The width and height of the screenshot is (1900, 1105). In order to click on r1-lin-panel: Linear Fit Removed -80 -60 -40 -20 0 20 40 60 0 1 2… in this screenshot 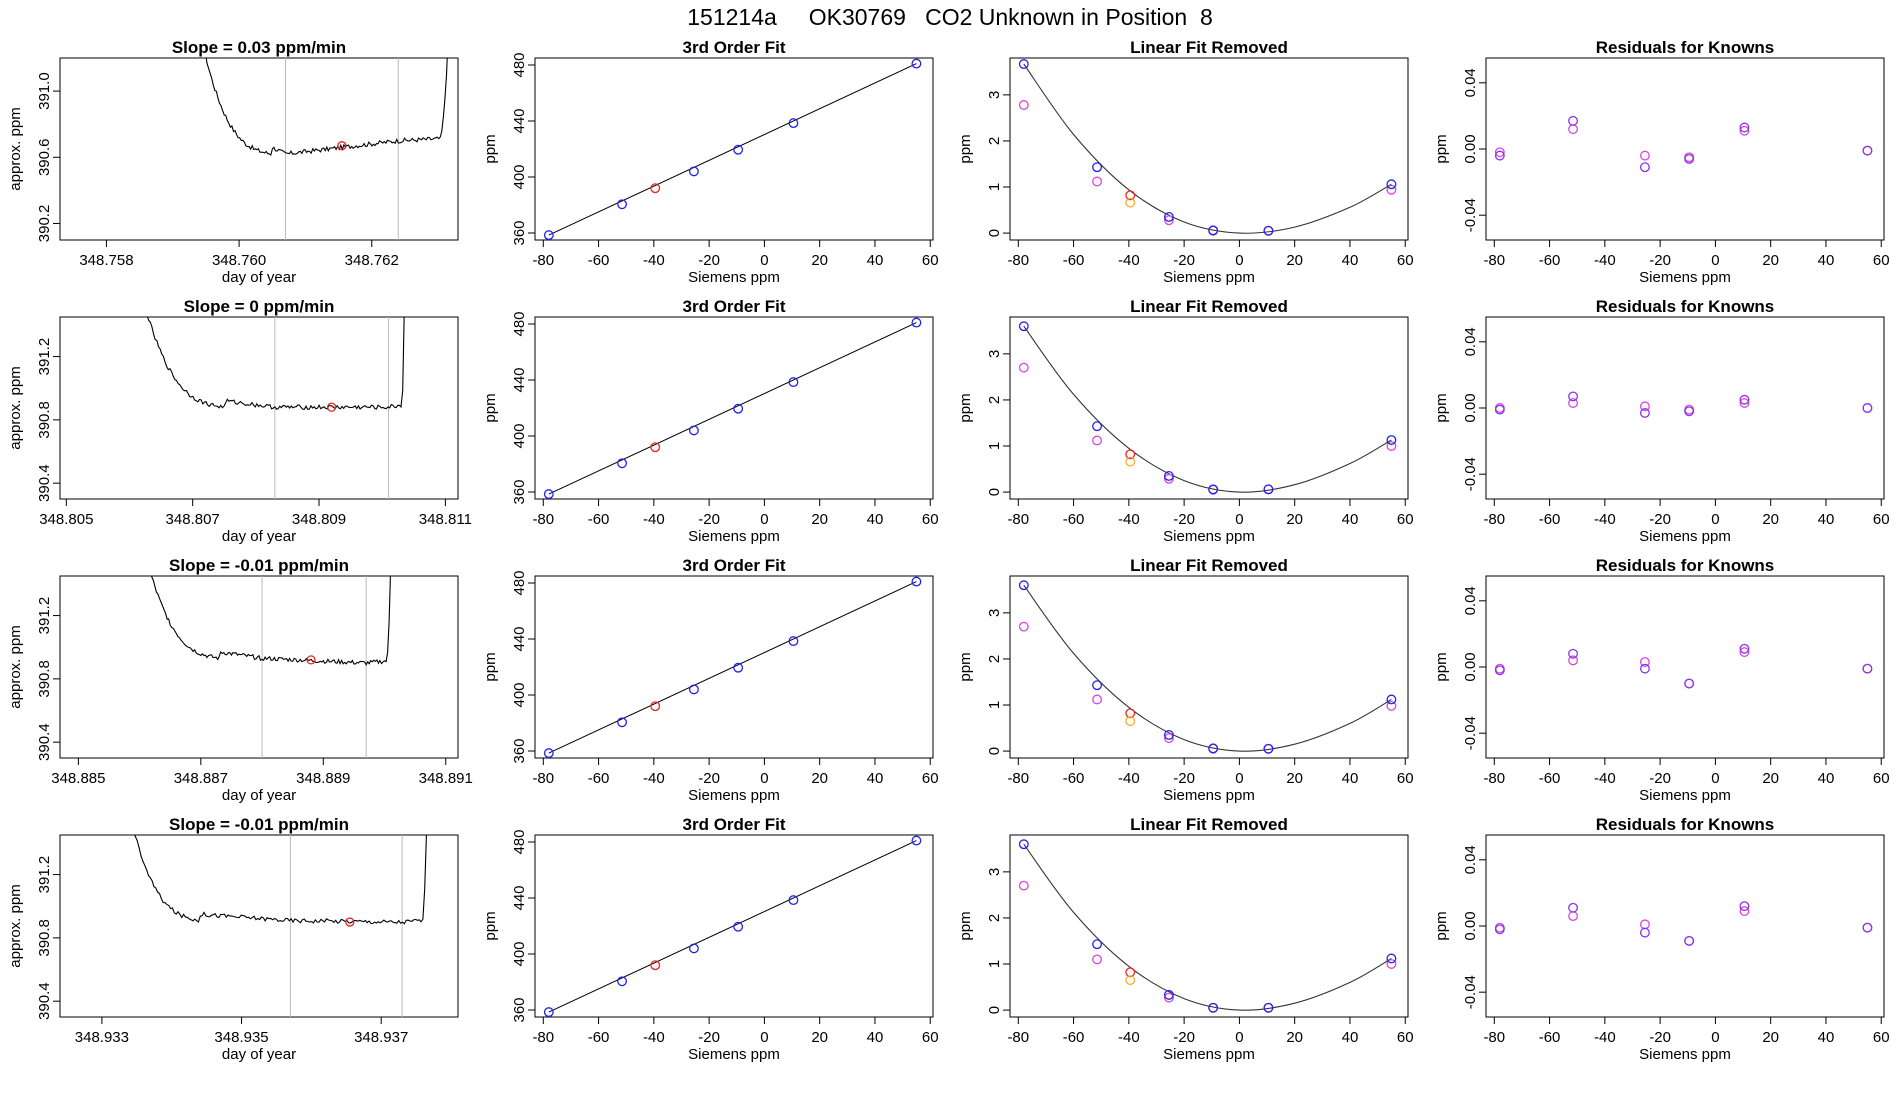, I will do `click(1185, 162)`.